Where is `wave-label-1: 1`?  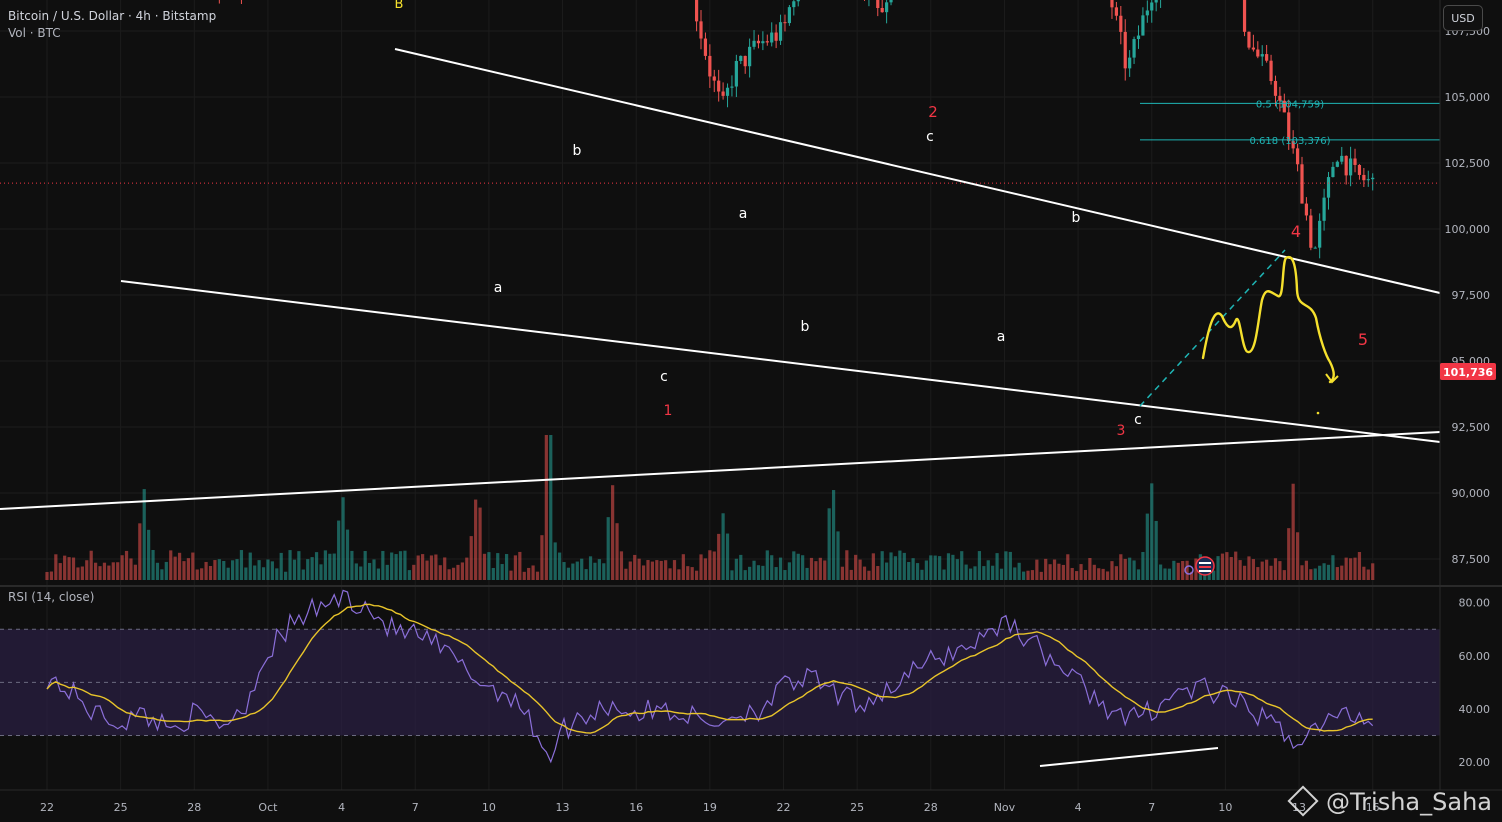 wave-label-1: 1 is located at coordinates (668, 411).